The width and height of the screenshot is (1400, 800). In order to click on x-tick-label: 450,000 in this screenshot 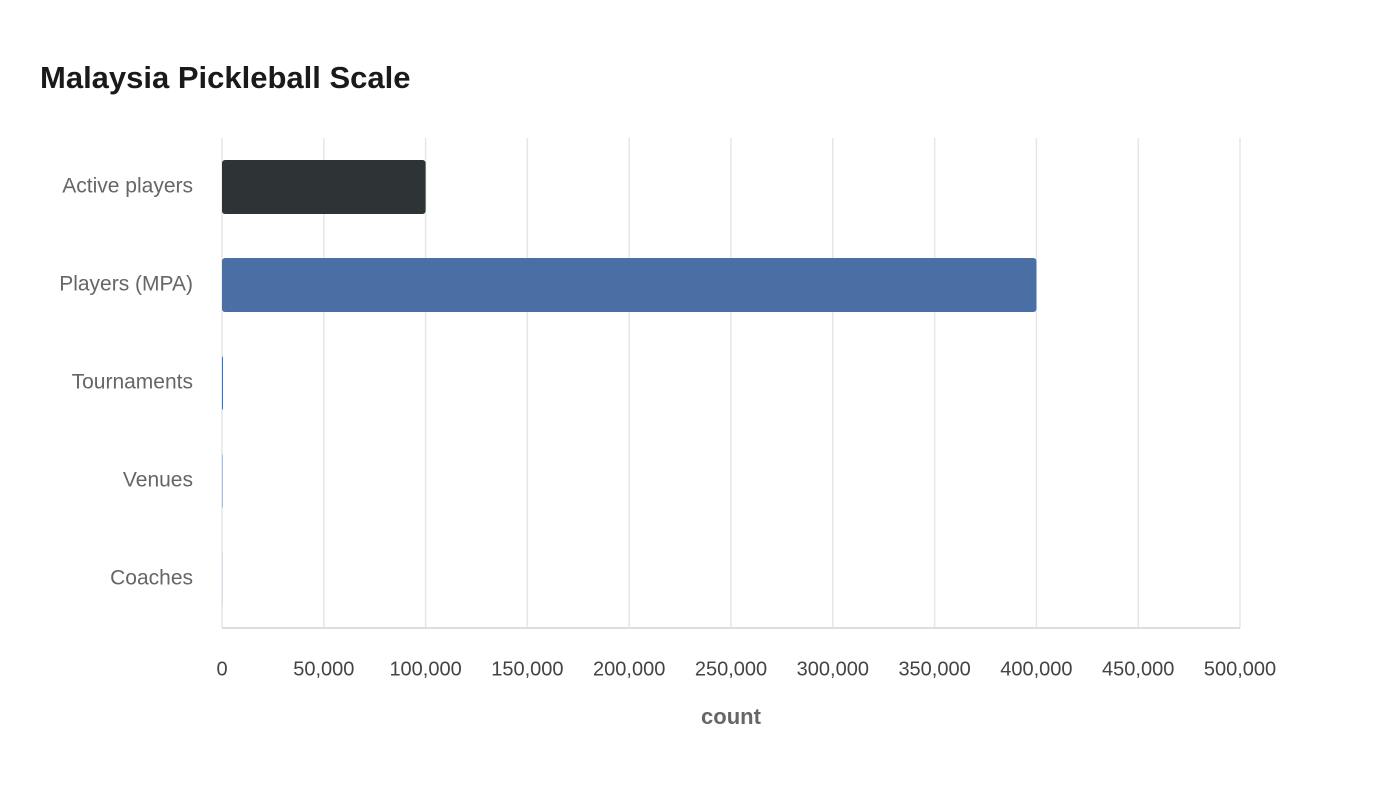, I will do `click(1138, 669)`.